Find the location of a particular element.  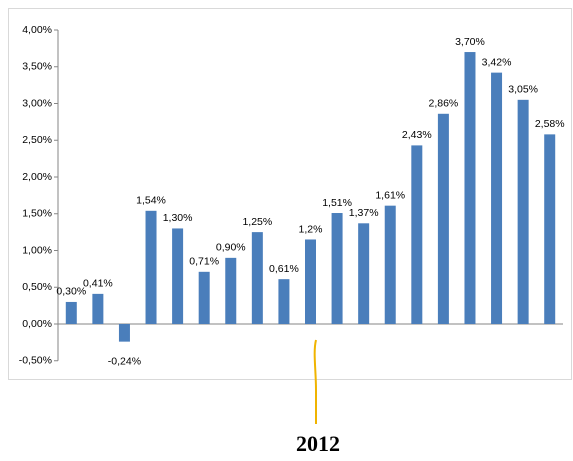

value-label: 3,70% is located at coordinates (470, 42).